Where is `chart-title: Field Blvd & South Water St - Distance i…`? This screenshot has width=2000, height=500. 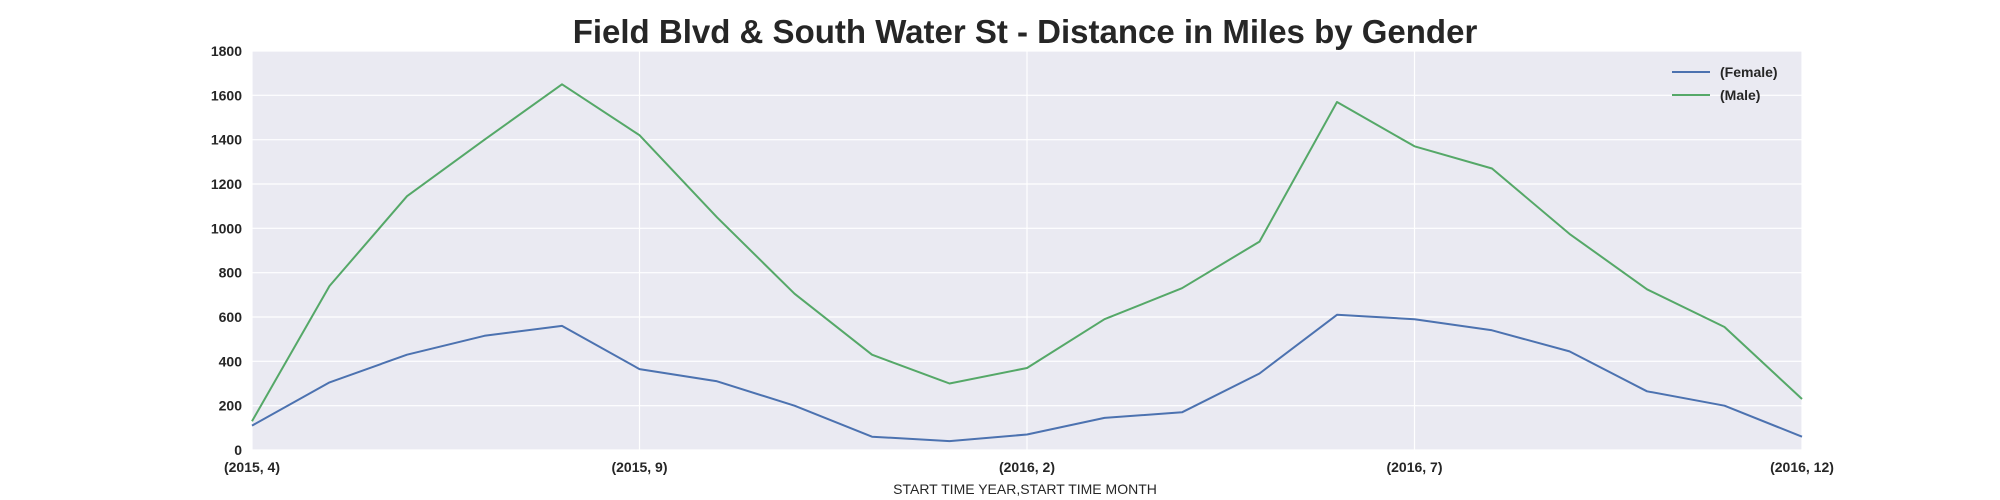 chart-title: Field Blvd & South Water St - Distance i… is located at coordinates (1025, 31).